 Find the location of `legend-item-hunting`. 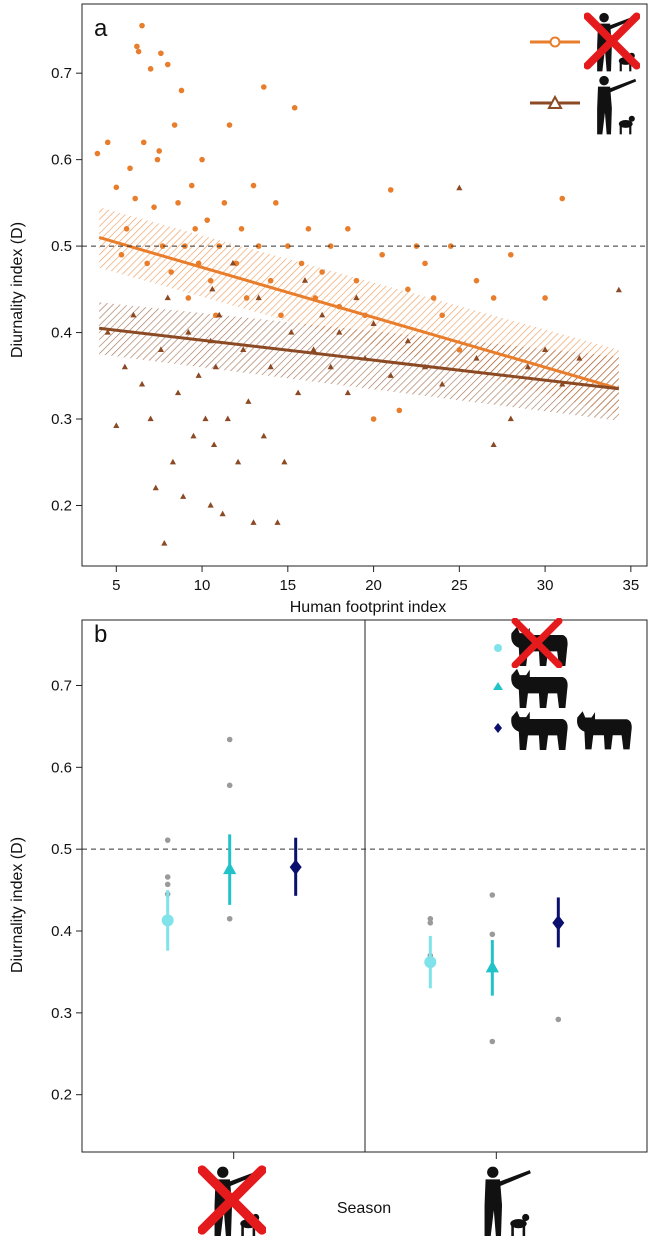

legend-item-hunting is located at coordinates (583, 105).